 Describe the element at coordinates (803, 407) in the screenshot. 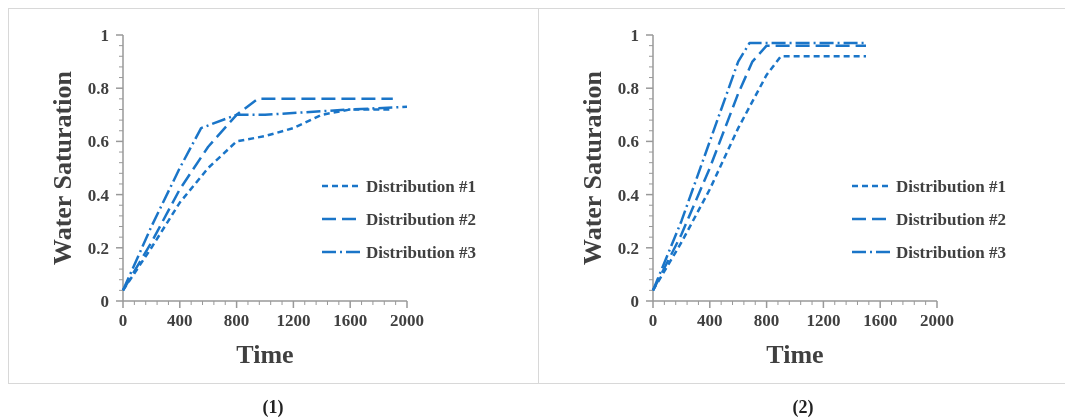

I see `text: (2)` at that location.